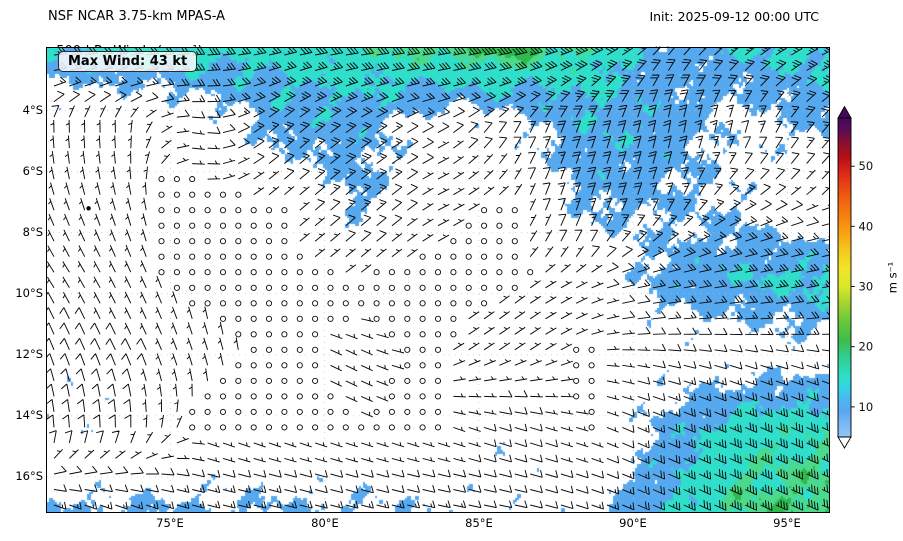 Image resolution: width=903 pixels, height=541 pixels. What do you see at coordinates (844, 112) in the screenshot?
I see `colorbar-over-arrow` at bounding box center [844, 112].